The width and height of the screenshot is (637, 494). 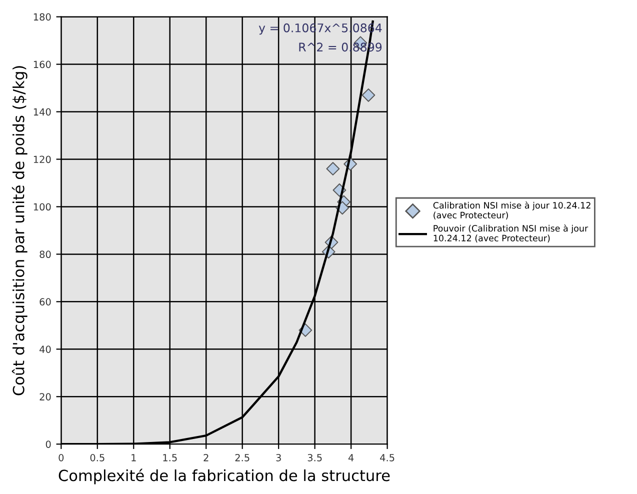 I want to click on y-tick-label: 80, so click(x=45, y=254).